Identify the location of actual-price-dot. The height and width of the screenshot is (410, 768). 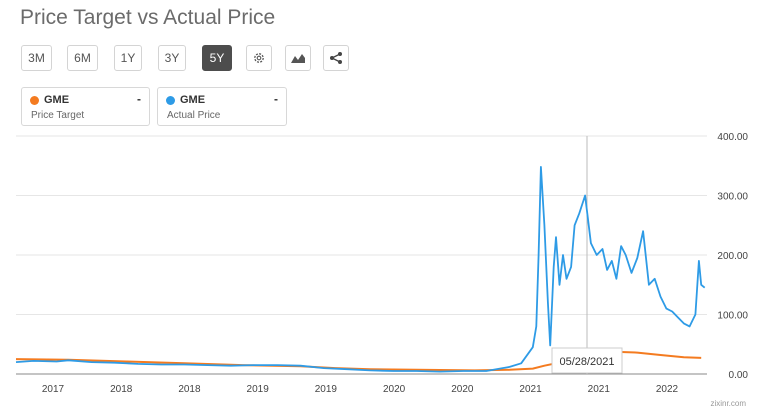
(170, 100).